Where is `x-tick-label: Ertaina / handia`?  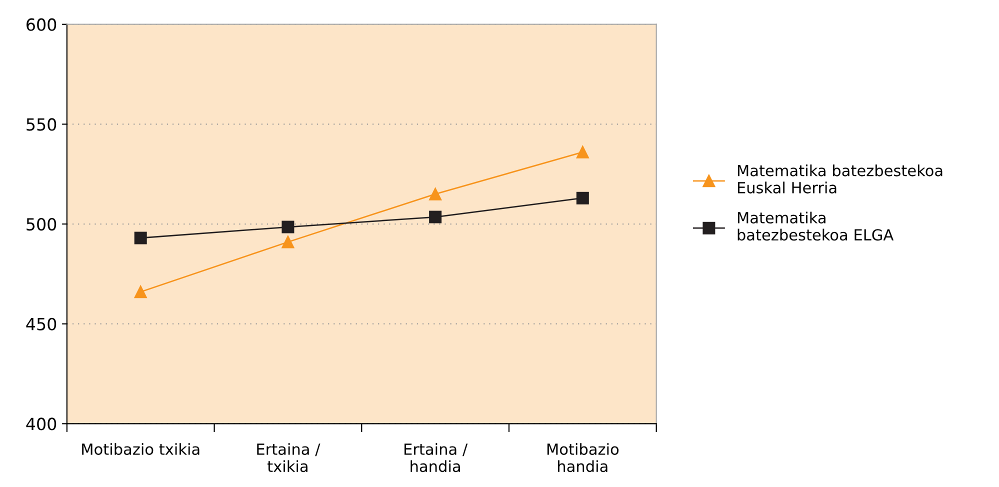 x-tick-label: Ertaina / handia is located at coordinates (436, 457).